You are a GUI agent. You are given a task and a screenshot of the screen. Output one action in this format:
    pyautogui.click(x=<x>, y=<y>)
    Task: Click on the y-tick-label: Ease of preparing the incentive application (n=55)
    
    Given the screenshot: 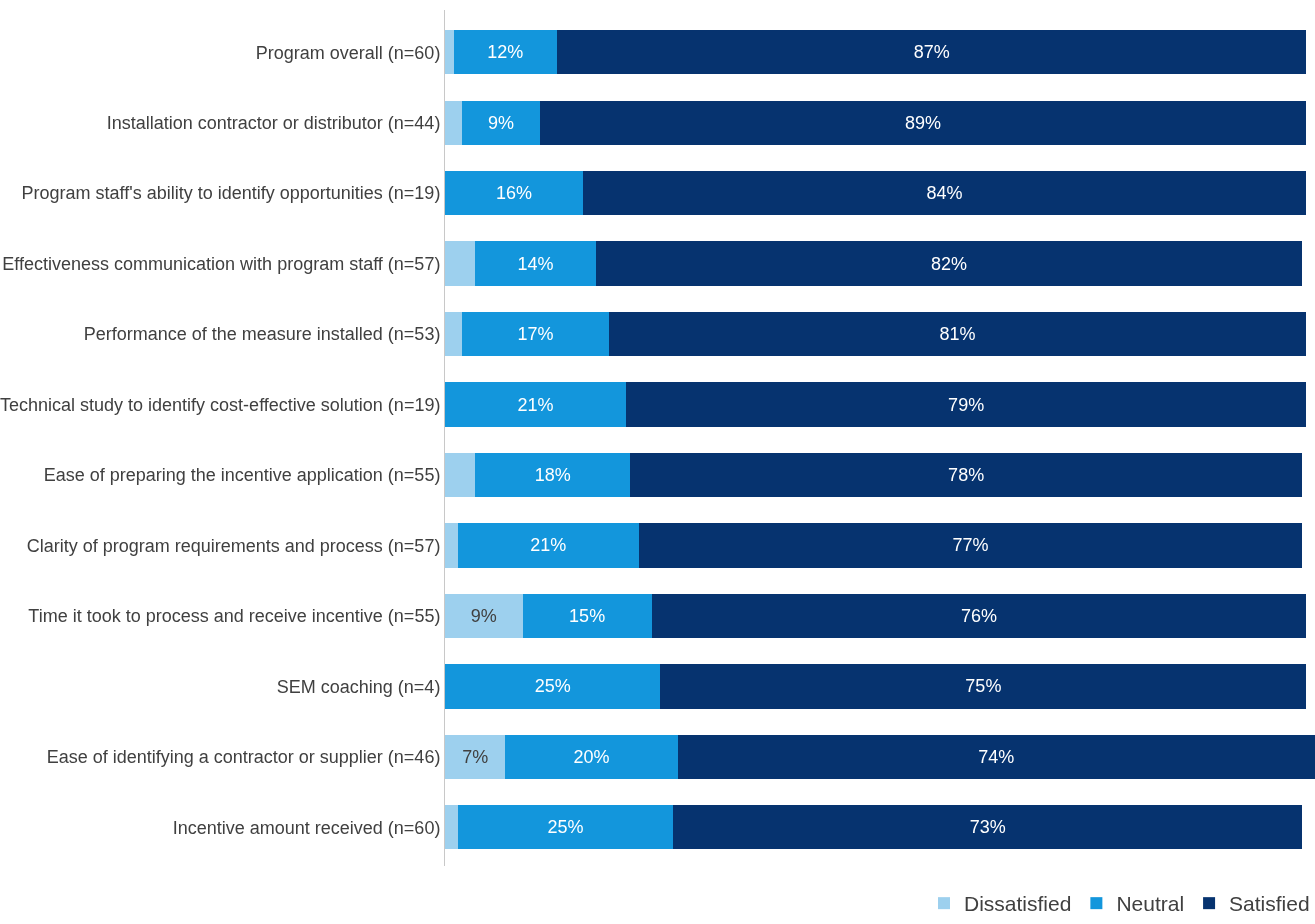 What is the action you would take?
    pyautogui.click(x=242, y=475)
    